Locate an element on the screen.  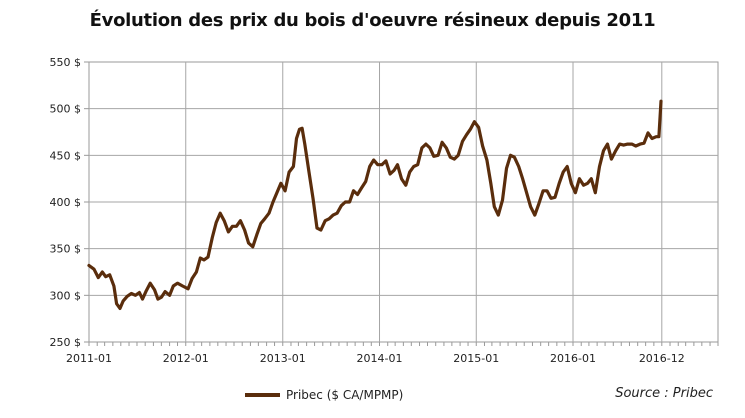
legend: Pribec ($ CA/MPMP) is located at coordinates (324, 395).